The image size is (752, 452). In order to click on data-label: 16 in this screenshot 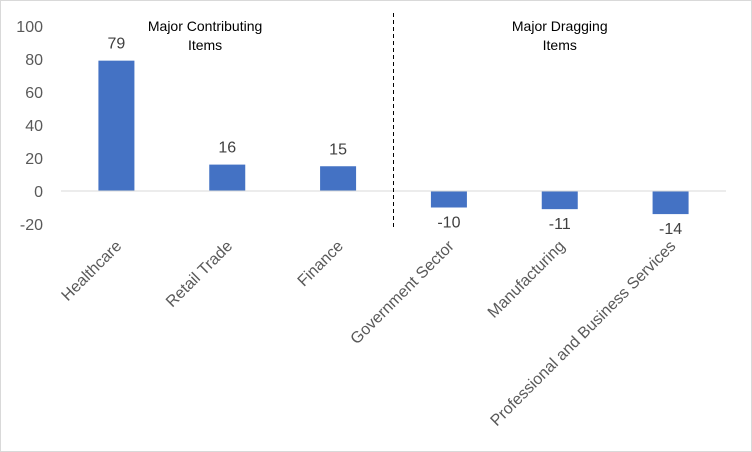, I will do `click(227, 148)`.